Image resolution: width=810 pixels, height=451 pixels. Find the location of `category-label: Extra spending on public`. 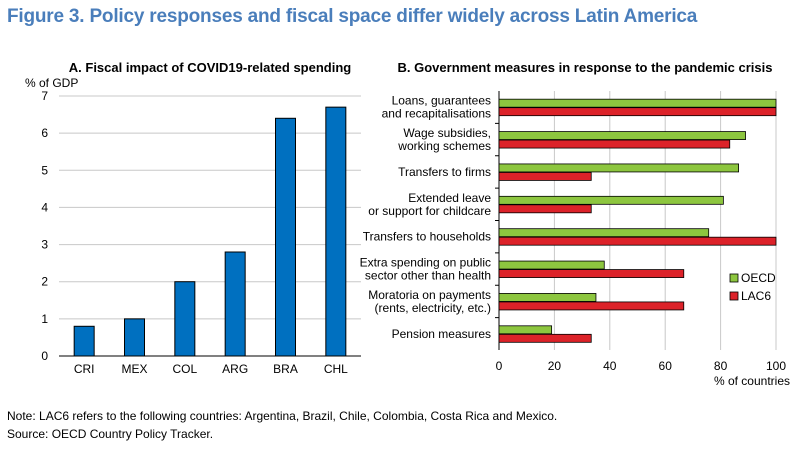

category-label: Extra spending on public is located at coordinates (425, 263).